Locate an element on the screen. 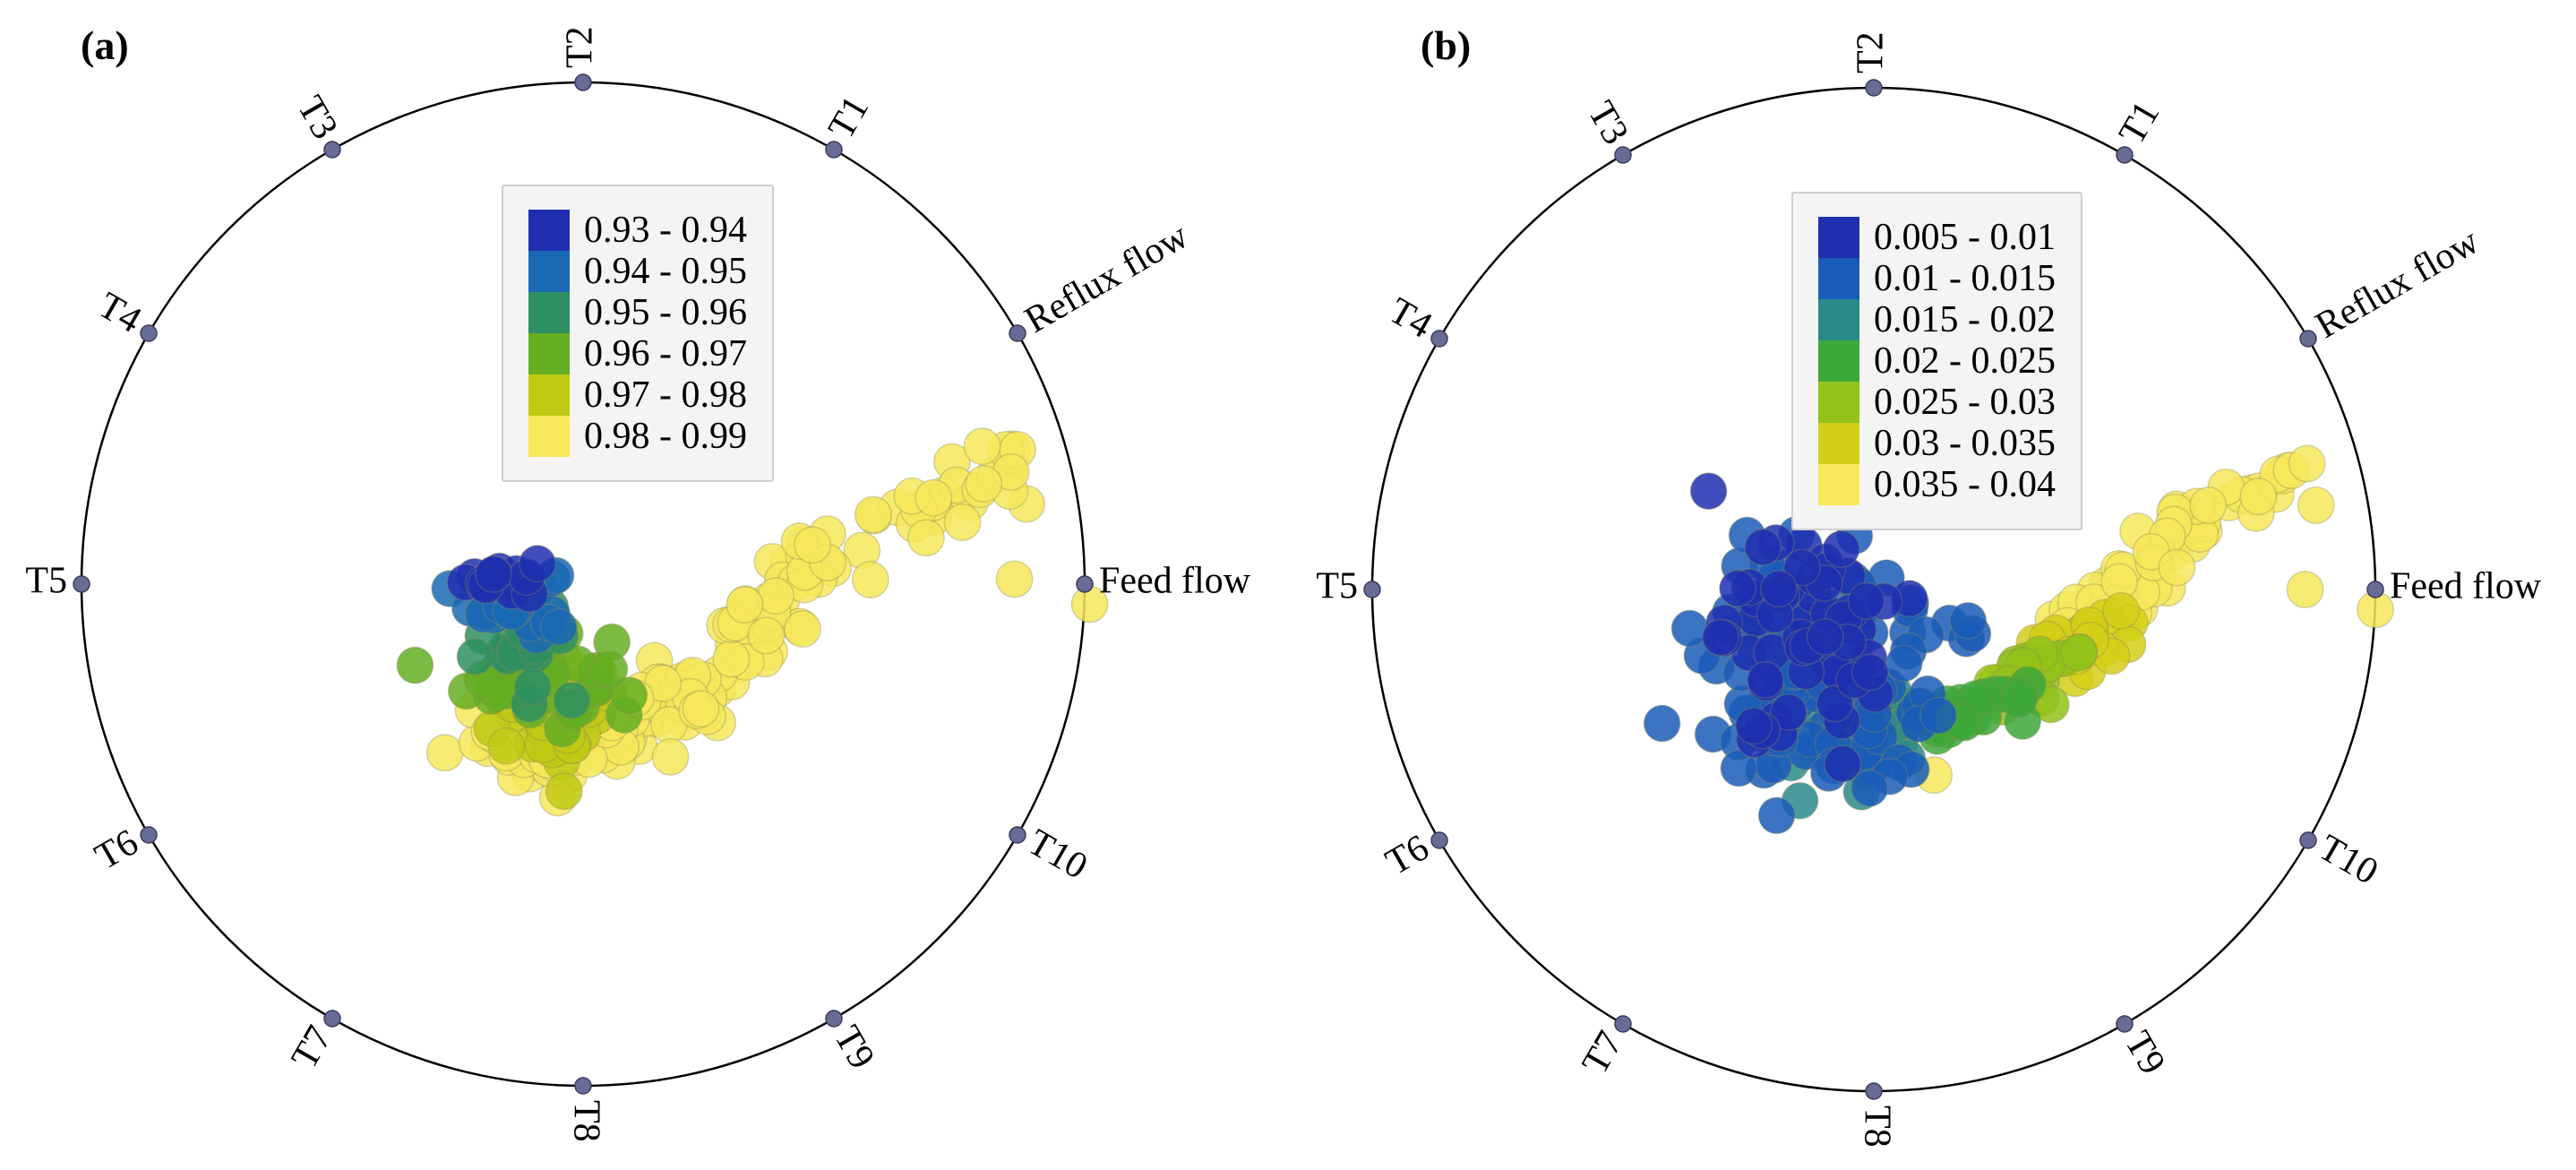 The image size is (2576, 1170). legend-item: 0.95 - 0.96 is located at coordinates (637, 312).